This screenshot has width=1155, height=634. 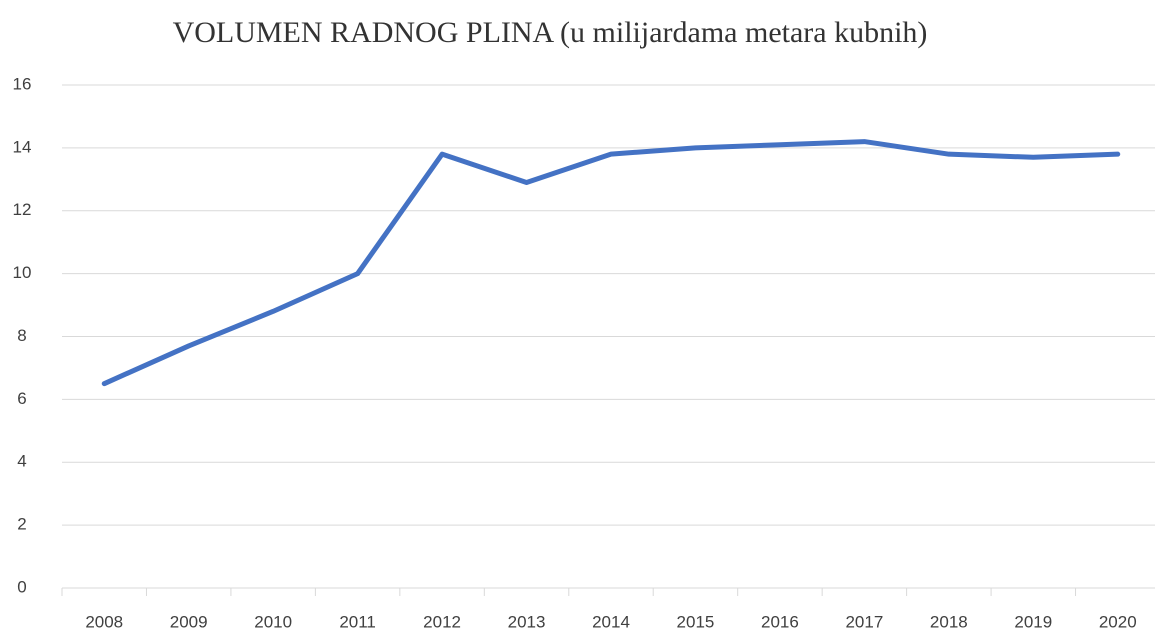 What do you see at coordinates (864, 621) in the screenshot?
I see `x-tick-label: 2017` at bounding box center [864, 621].